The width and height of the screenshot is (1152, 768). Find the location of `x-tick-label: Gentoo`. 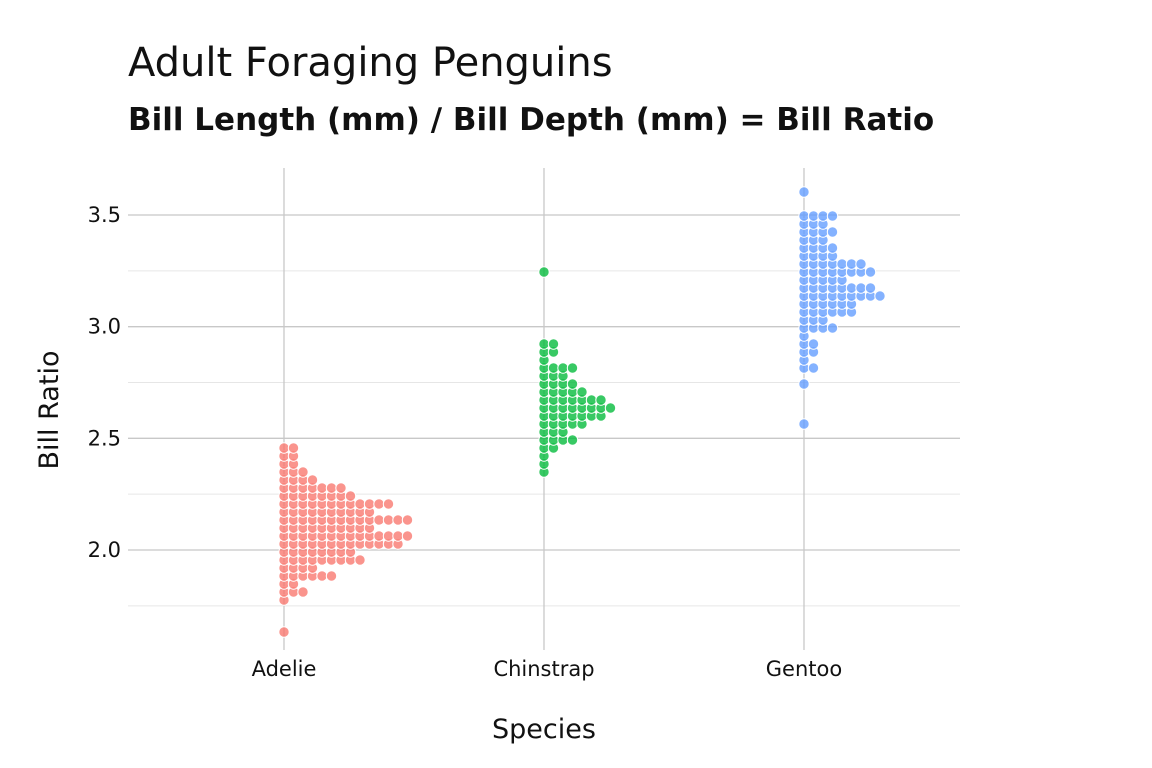

x-tick-label: Gentoo is located at coordinates (804, 669).